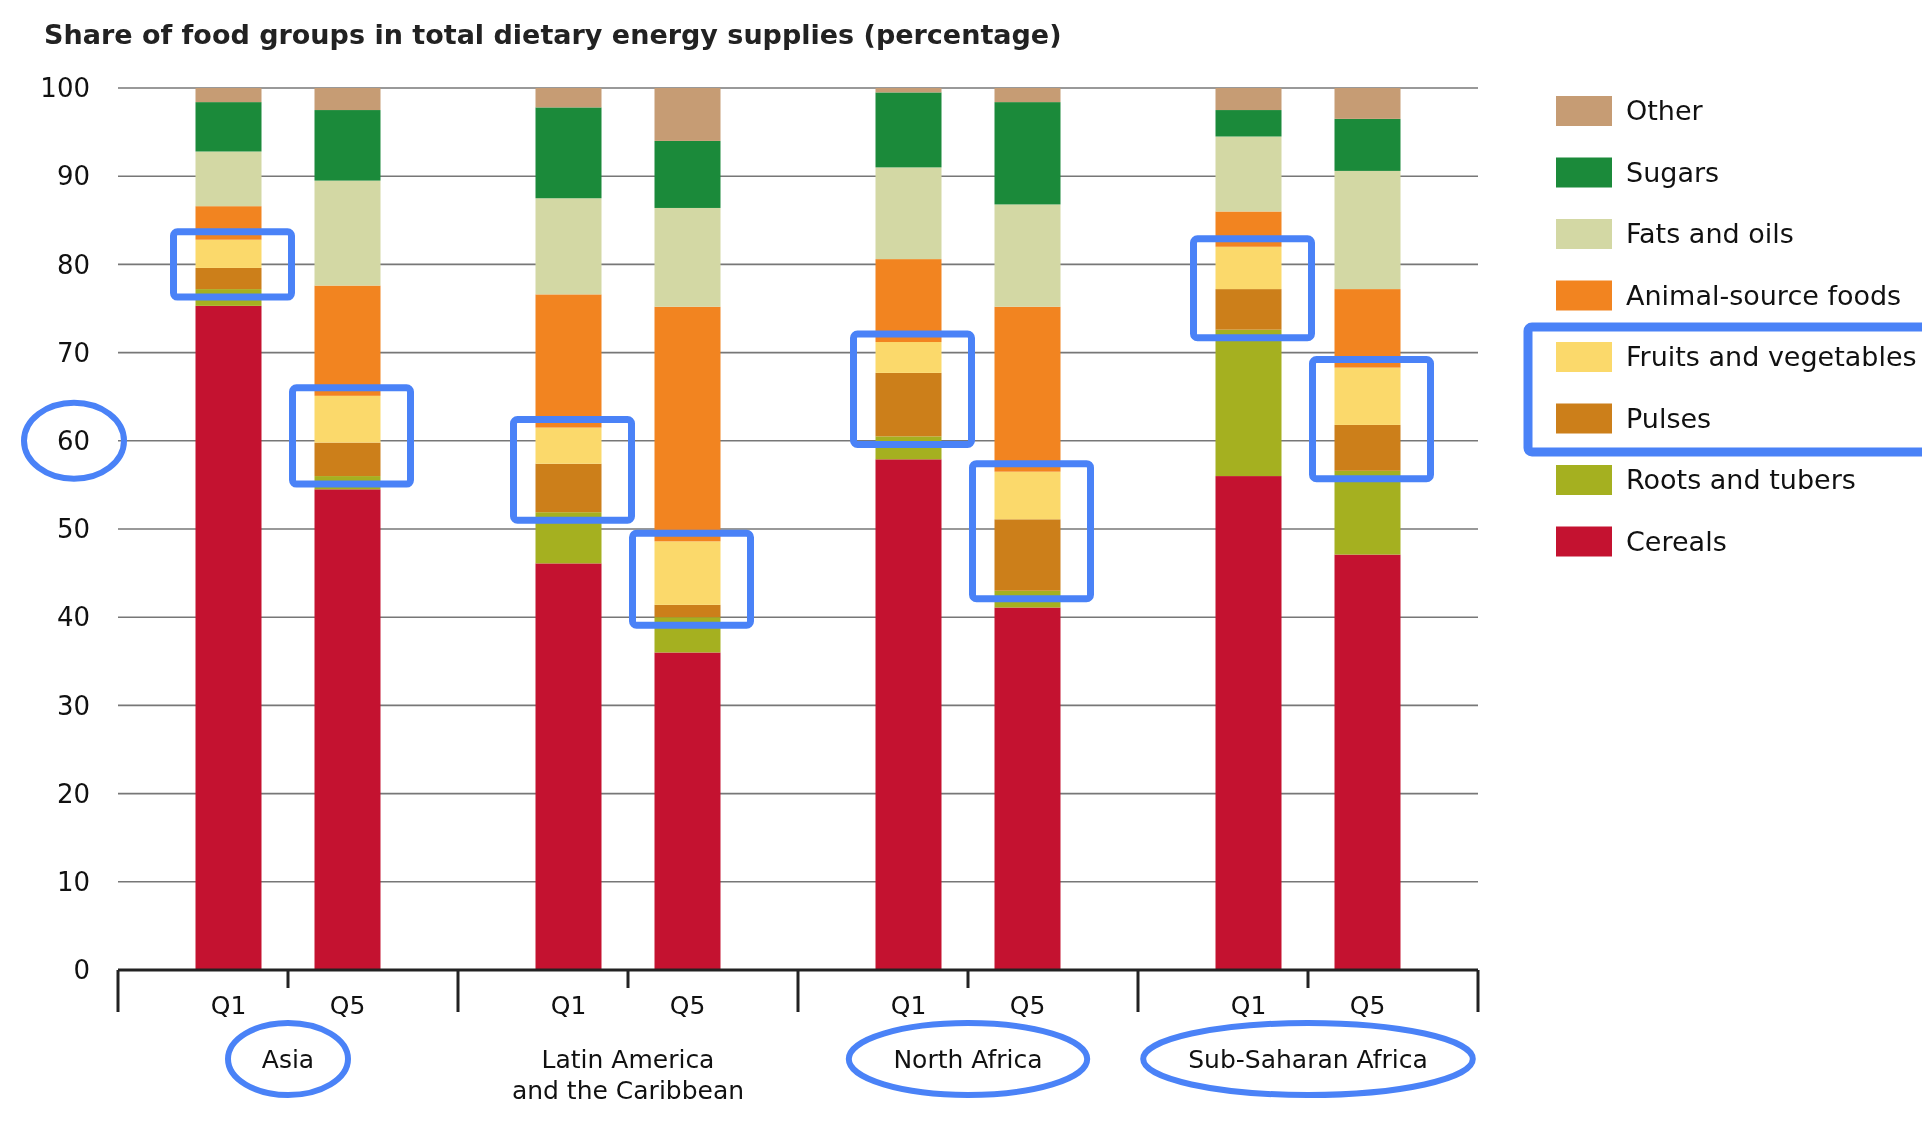 The image size is (1930, 1125). I want to click on y-tick-label: 20, so click(73, 793).